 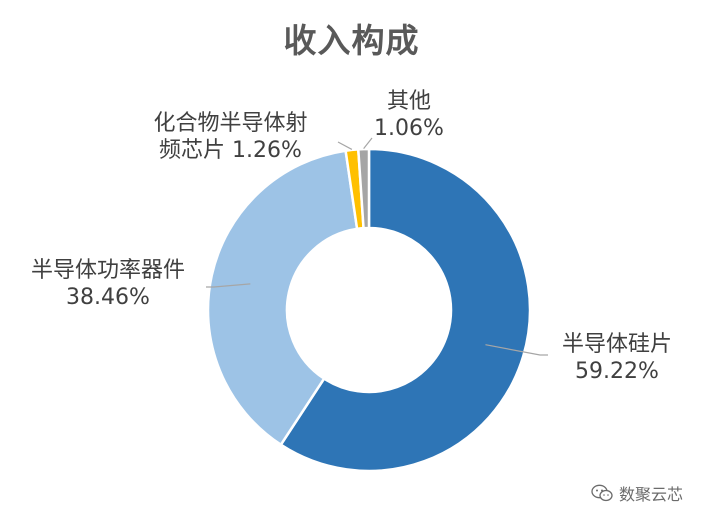 I want to click on leader-line-silicon, so click(x=516, y=350).